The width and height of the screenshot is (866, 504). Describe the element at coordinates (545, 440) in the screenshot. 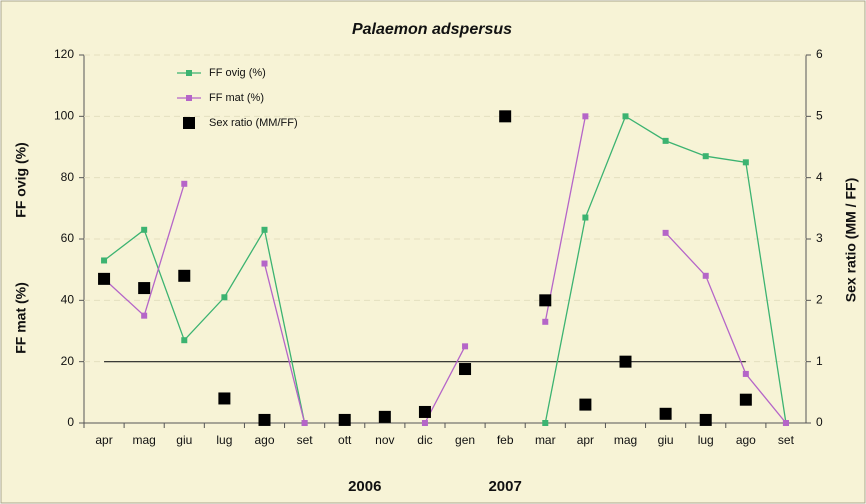

I see `x-tick-label: mar` at that location.